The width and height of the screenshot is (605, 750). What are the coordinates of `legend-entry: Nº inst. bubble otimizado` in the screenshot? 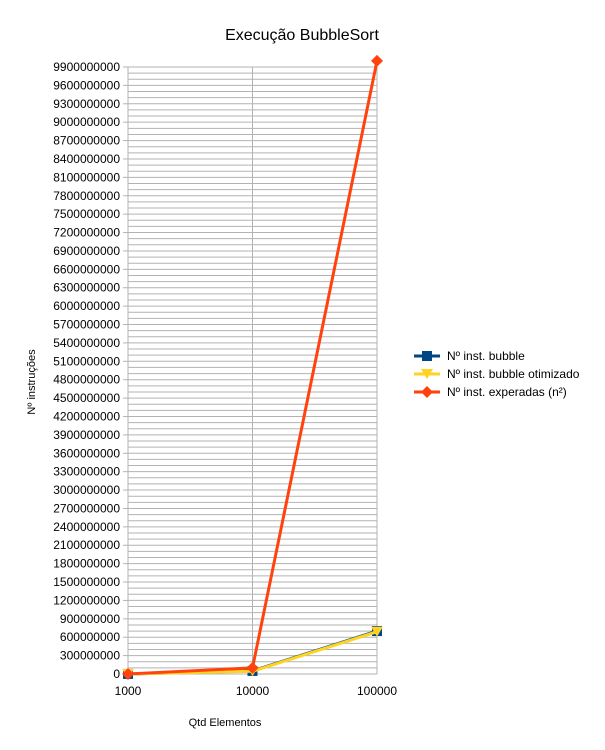 It's located at (513, 374).